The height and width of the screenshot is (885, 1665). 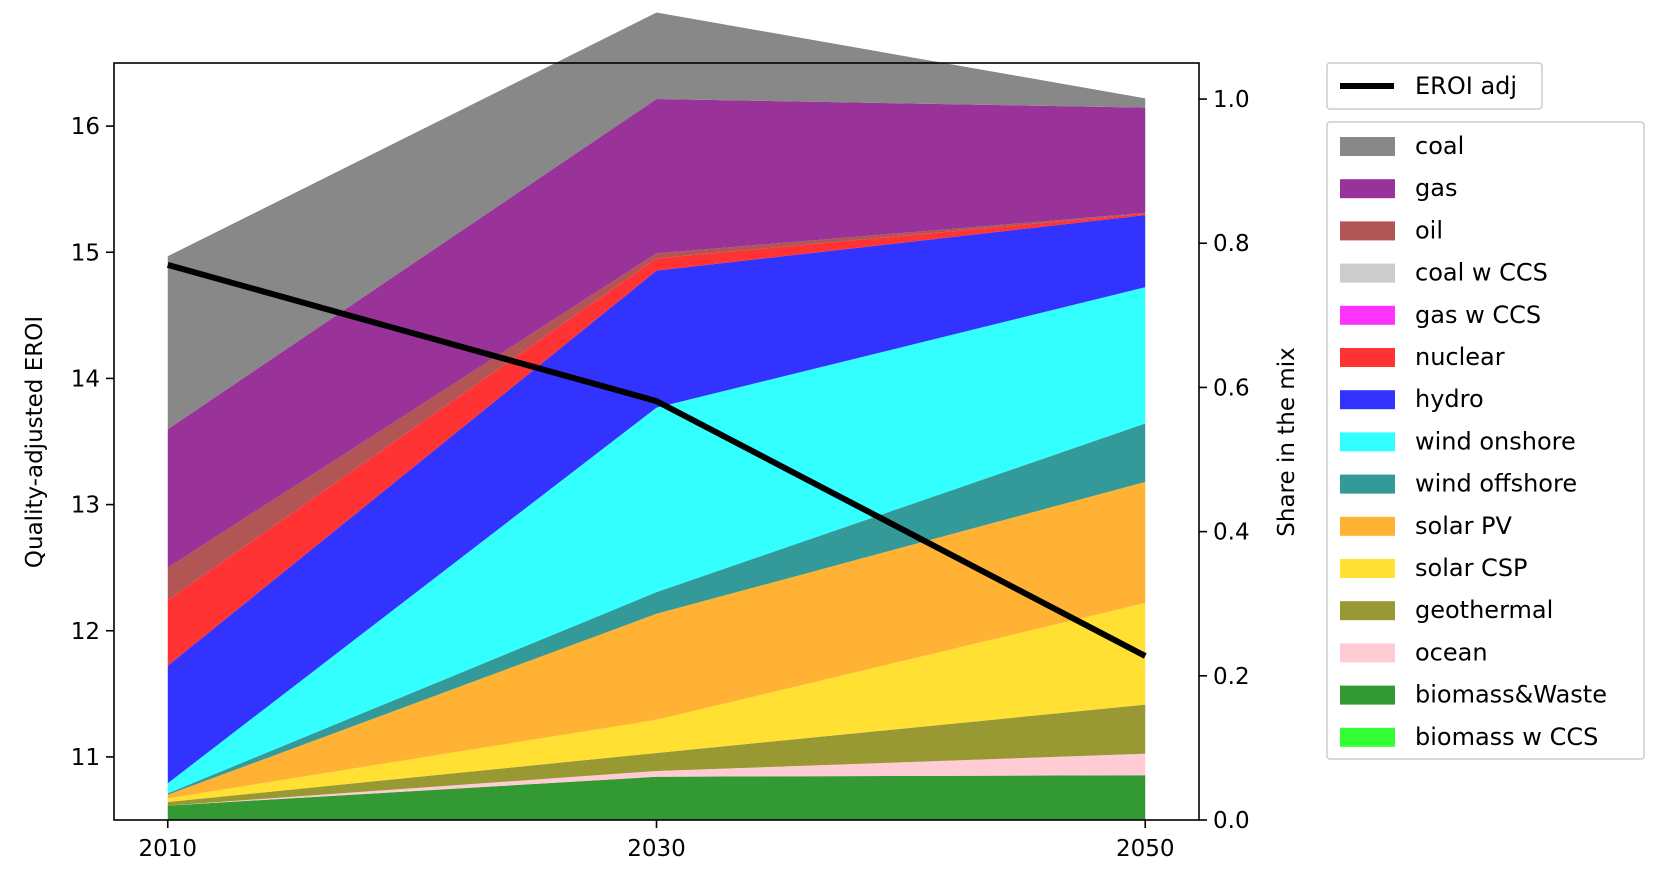 I want to click on left-y-tick-label: 14, so click(x=85, y=379).